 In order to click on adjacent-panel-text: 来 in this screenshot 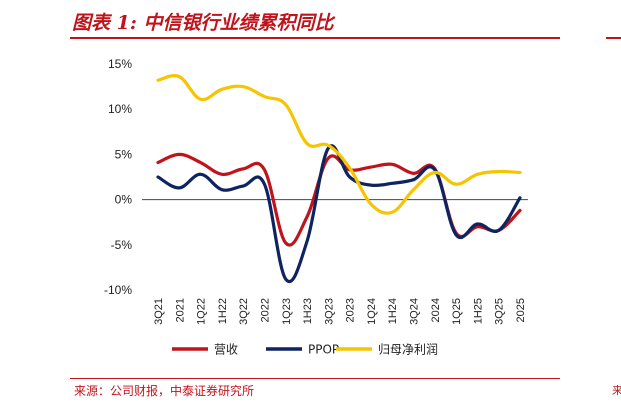, I will do `click(616, 390)`.